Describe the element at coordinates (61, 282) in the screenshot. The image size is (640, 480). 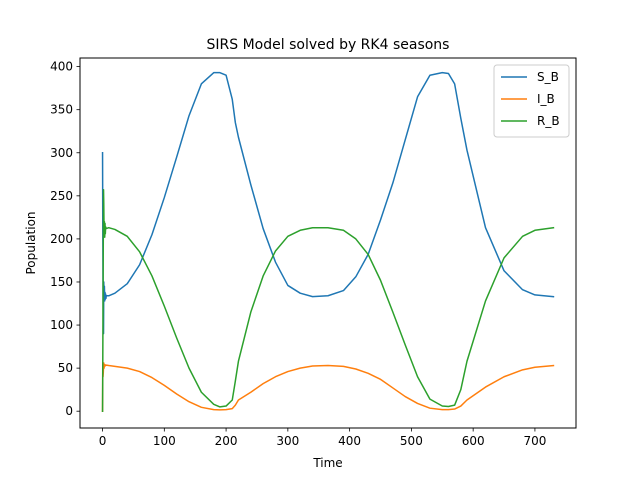
I see `y-tick-label: 150` at that location.